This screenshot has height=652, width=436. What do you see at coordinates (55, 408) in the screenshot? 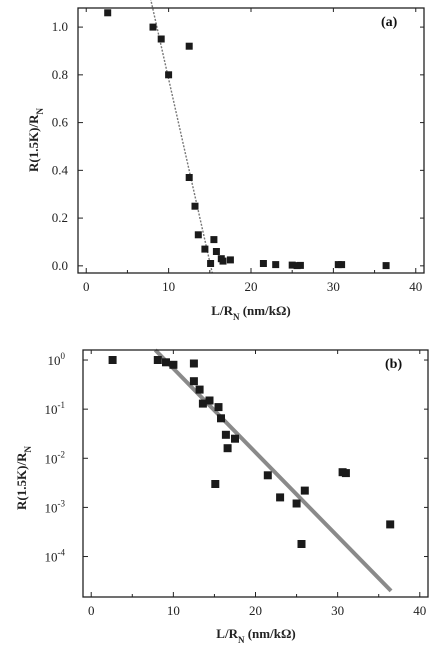
I see `panel-b-ytick-label: 10⁻¹` at bounding box center [55, 408].